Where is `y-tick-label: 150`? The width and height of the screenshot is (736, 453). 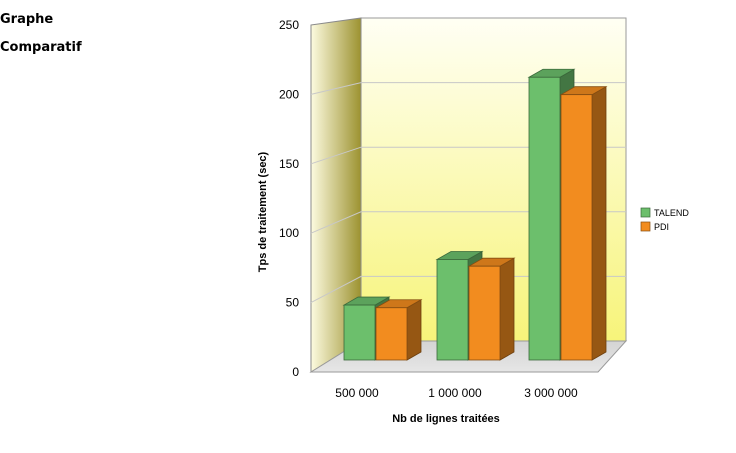
y-tick-label: 150 is located at coordinates (289, 164).